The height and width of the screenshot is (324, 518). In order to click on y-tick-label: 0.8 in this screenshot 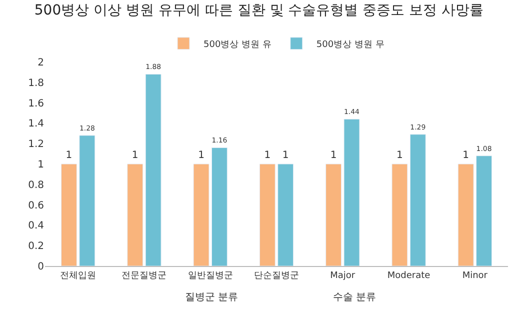, I will do `click(36, 185)`.